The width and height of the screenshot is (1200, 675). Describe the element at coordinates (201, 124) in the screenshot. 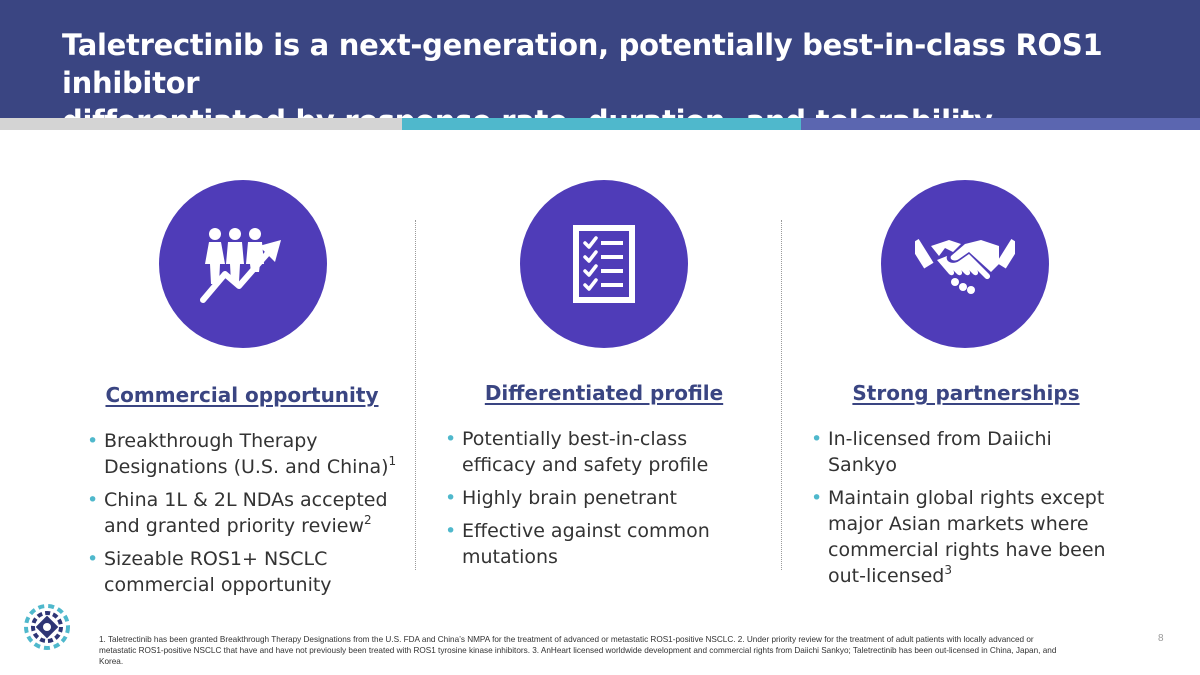

I see `accent-stripe-gray` at that location.